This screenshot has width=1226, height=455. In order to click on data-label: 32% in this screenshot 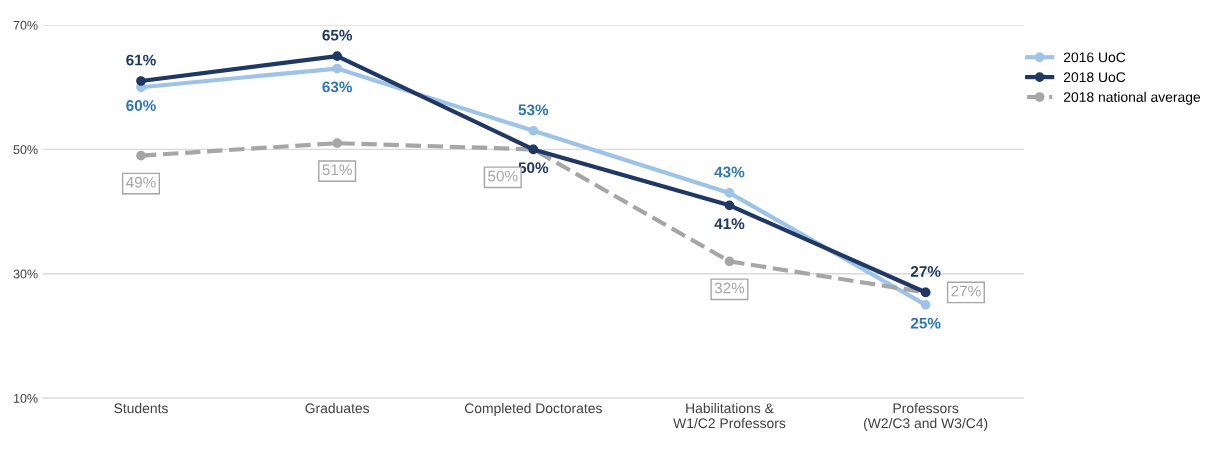, I will do `click(729, 288)`.